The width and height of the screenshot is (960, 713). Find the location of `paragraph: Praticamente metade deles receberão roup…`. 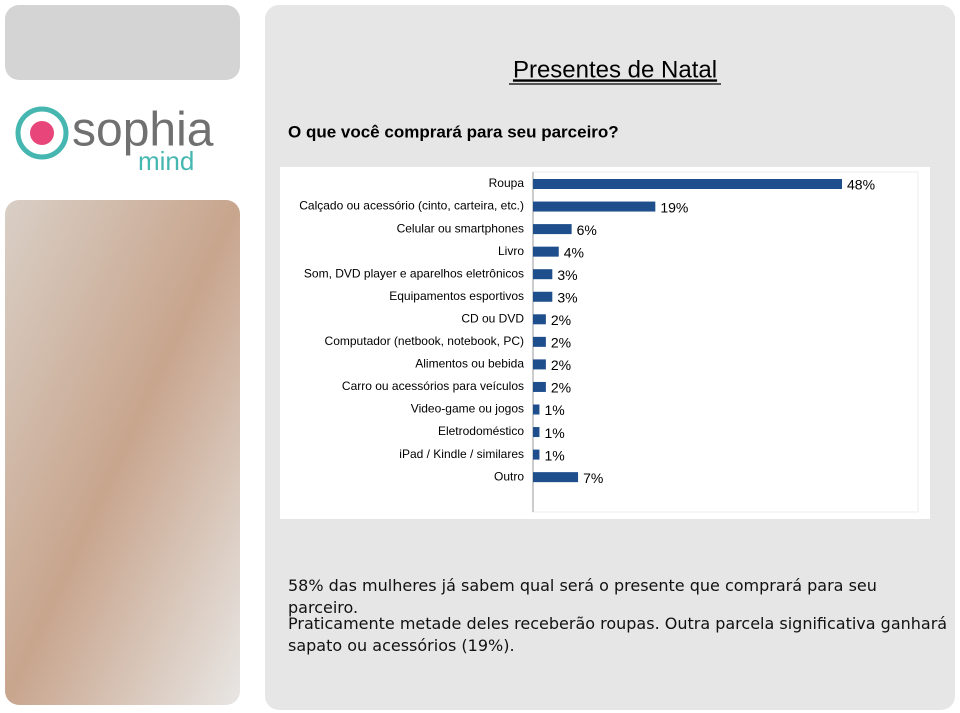

paragraph: Praticamente metade deles receberão roup… is located at coordinates (618, 634).